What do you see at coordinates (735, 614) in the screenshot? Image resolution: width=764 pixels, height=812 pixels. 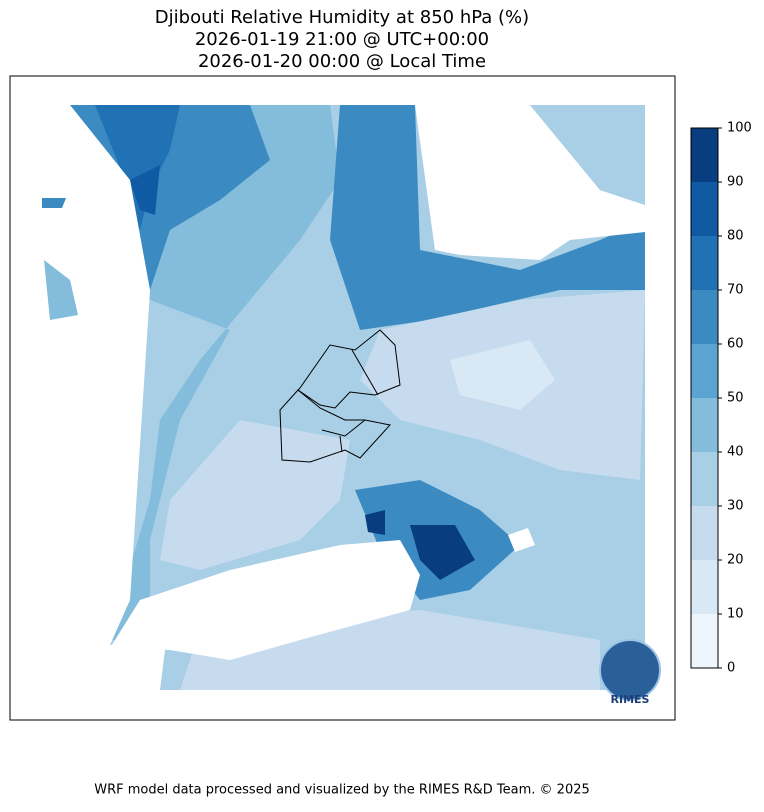 I see `colorbar-tick-label: 10` at bounding box center [735, 614].